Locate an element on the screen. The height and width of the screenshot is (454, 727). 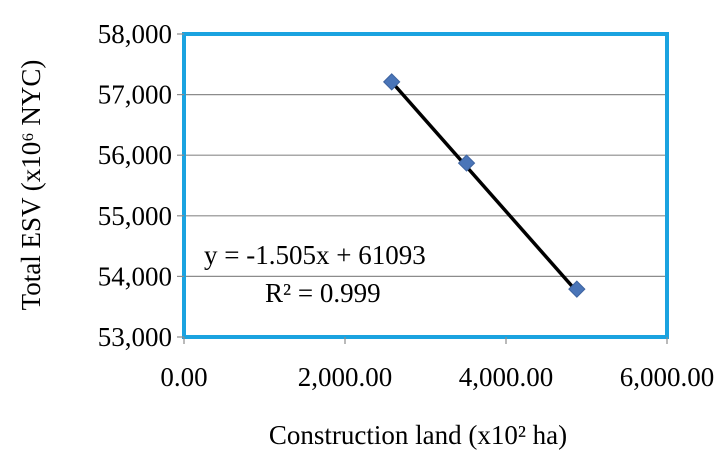
x-tick-label: 0.00 is located at coordinates (183, 377).